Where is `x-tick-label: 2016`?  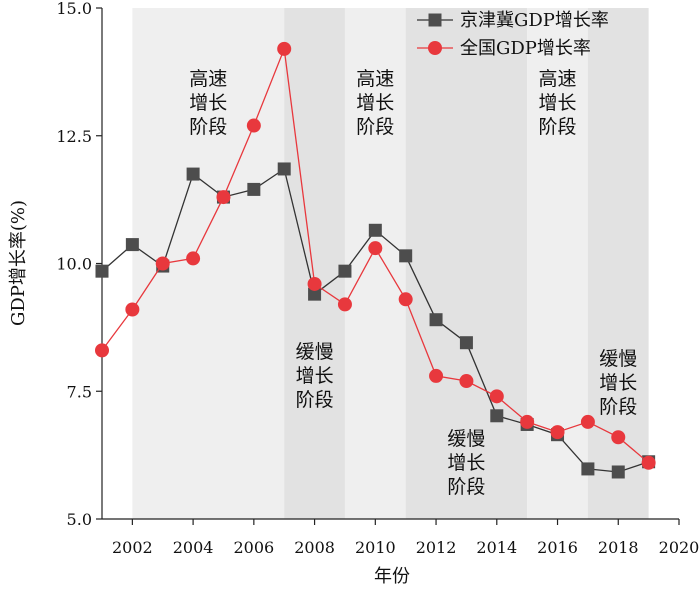
x-tick-label: 2016 is located at coordinates (557, 547).